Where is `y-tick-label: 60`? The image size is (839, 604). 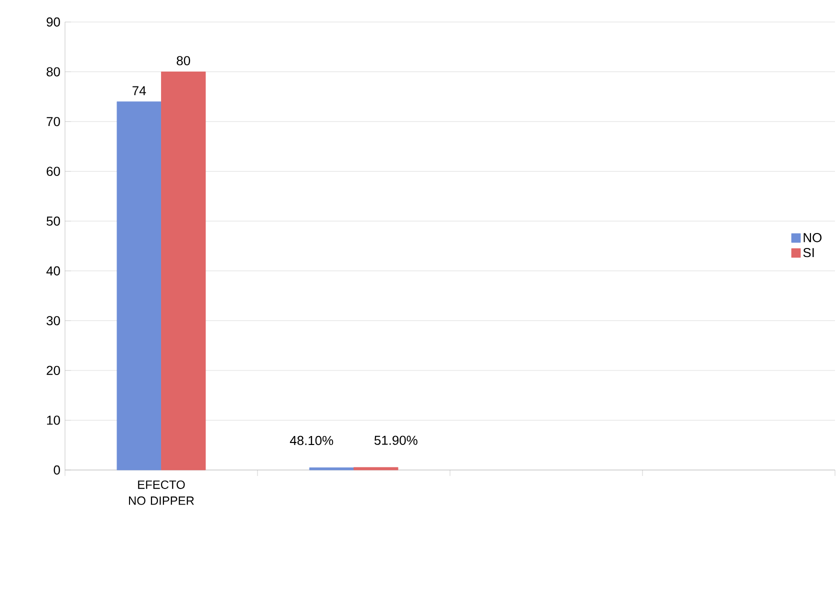
y-tick-label: 60 is located at coordinates (53, 171).